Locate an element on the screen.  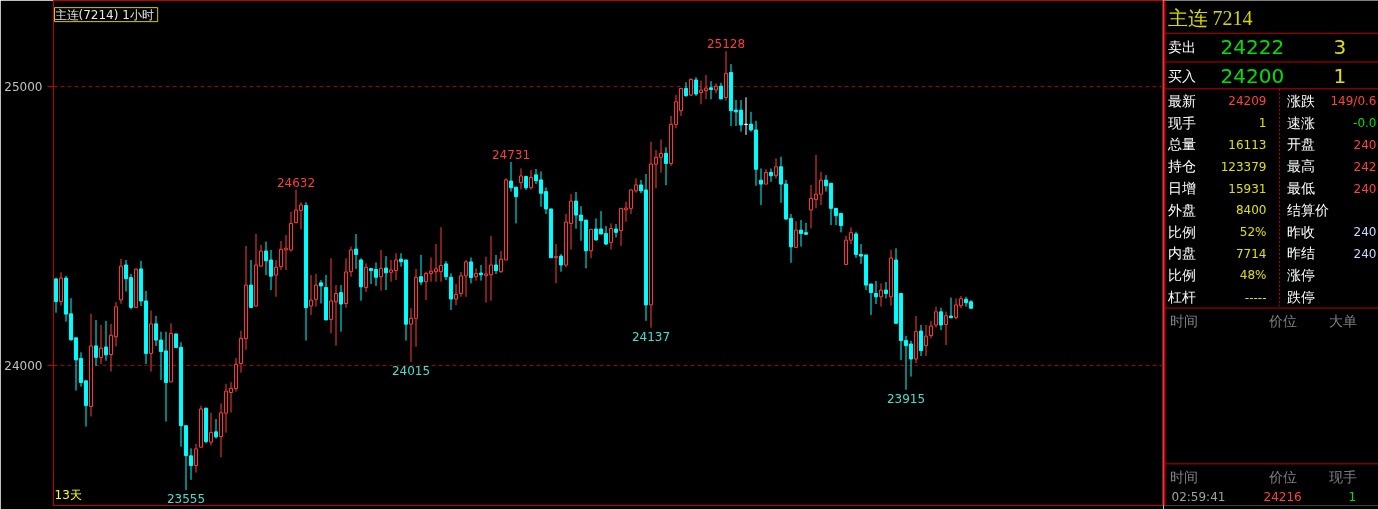
text: 日增 is located at coordinates (1181, 188).